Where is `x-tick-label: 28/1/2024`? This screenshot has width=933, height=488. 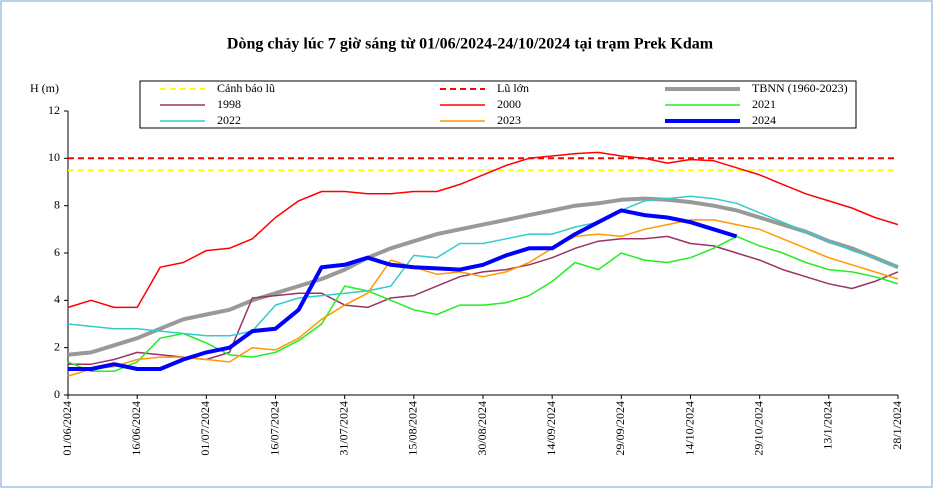
x-tick-label: 28/1/2024 is located at coordinates (897, 425).